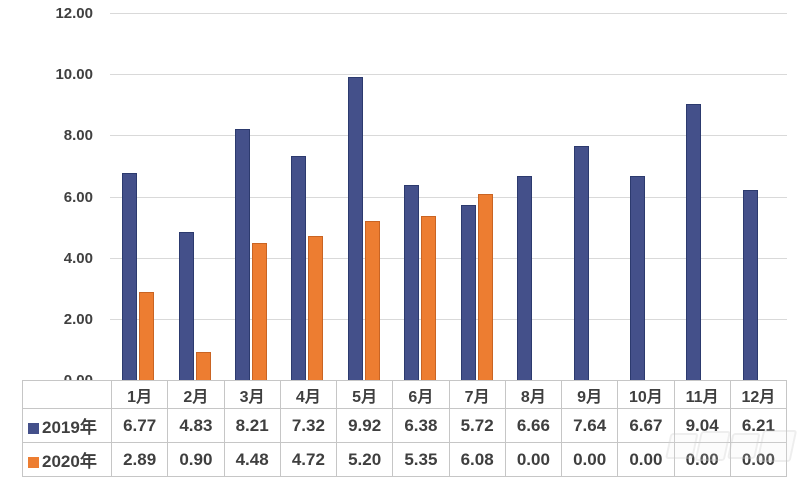  I want to click on table-value-cell: 5.72, so click(477, 425).